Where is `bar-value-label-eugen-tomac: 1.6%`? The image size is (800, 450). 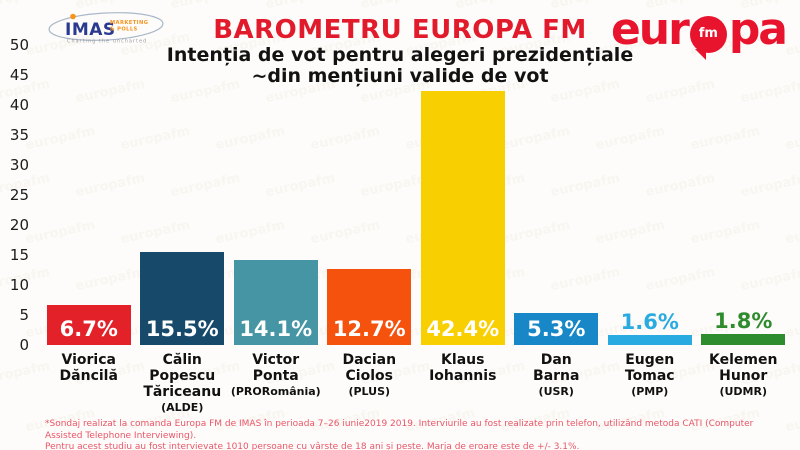 bar-value-label-eugen-tomac: 1.6% is located at coordinates (649, 322).